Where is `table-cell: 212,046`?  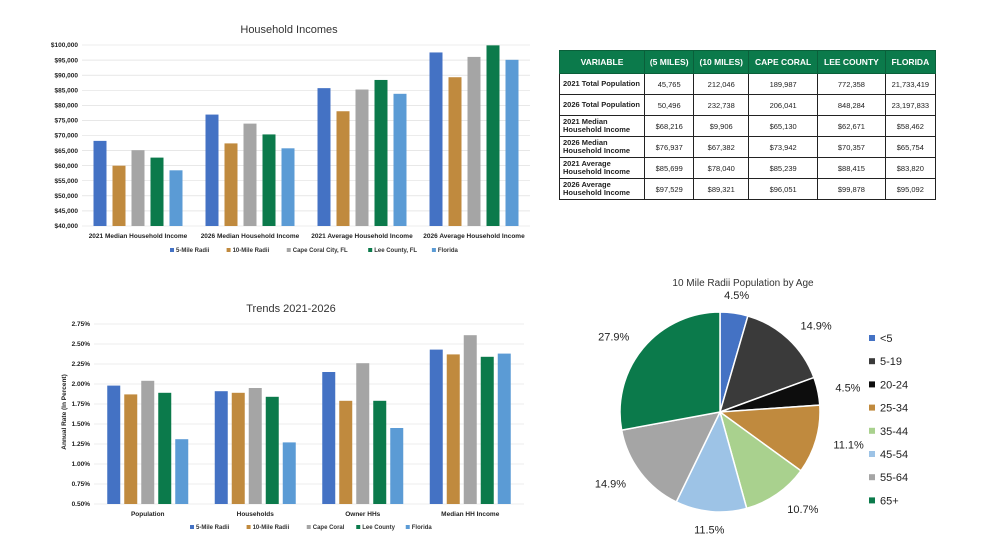 table-cell: 212,046 is located at coordinates (721, 84).